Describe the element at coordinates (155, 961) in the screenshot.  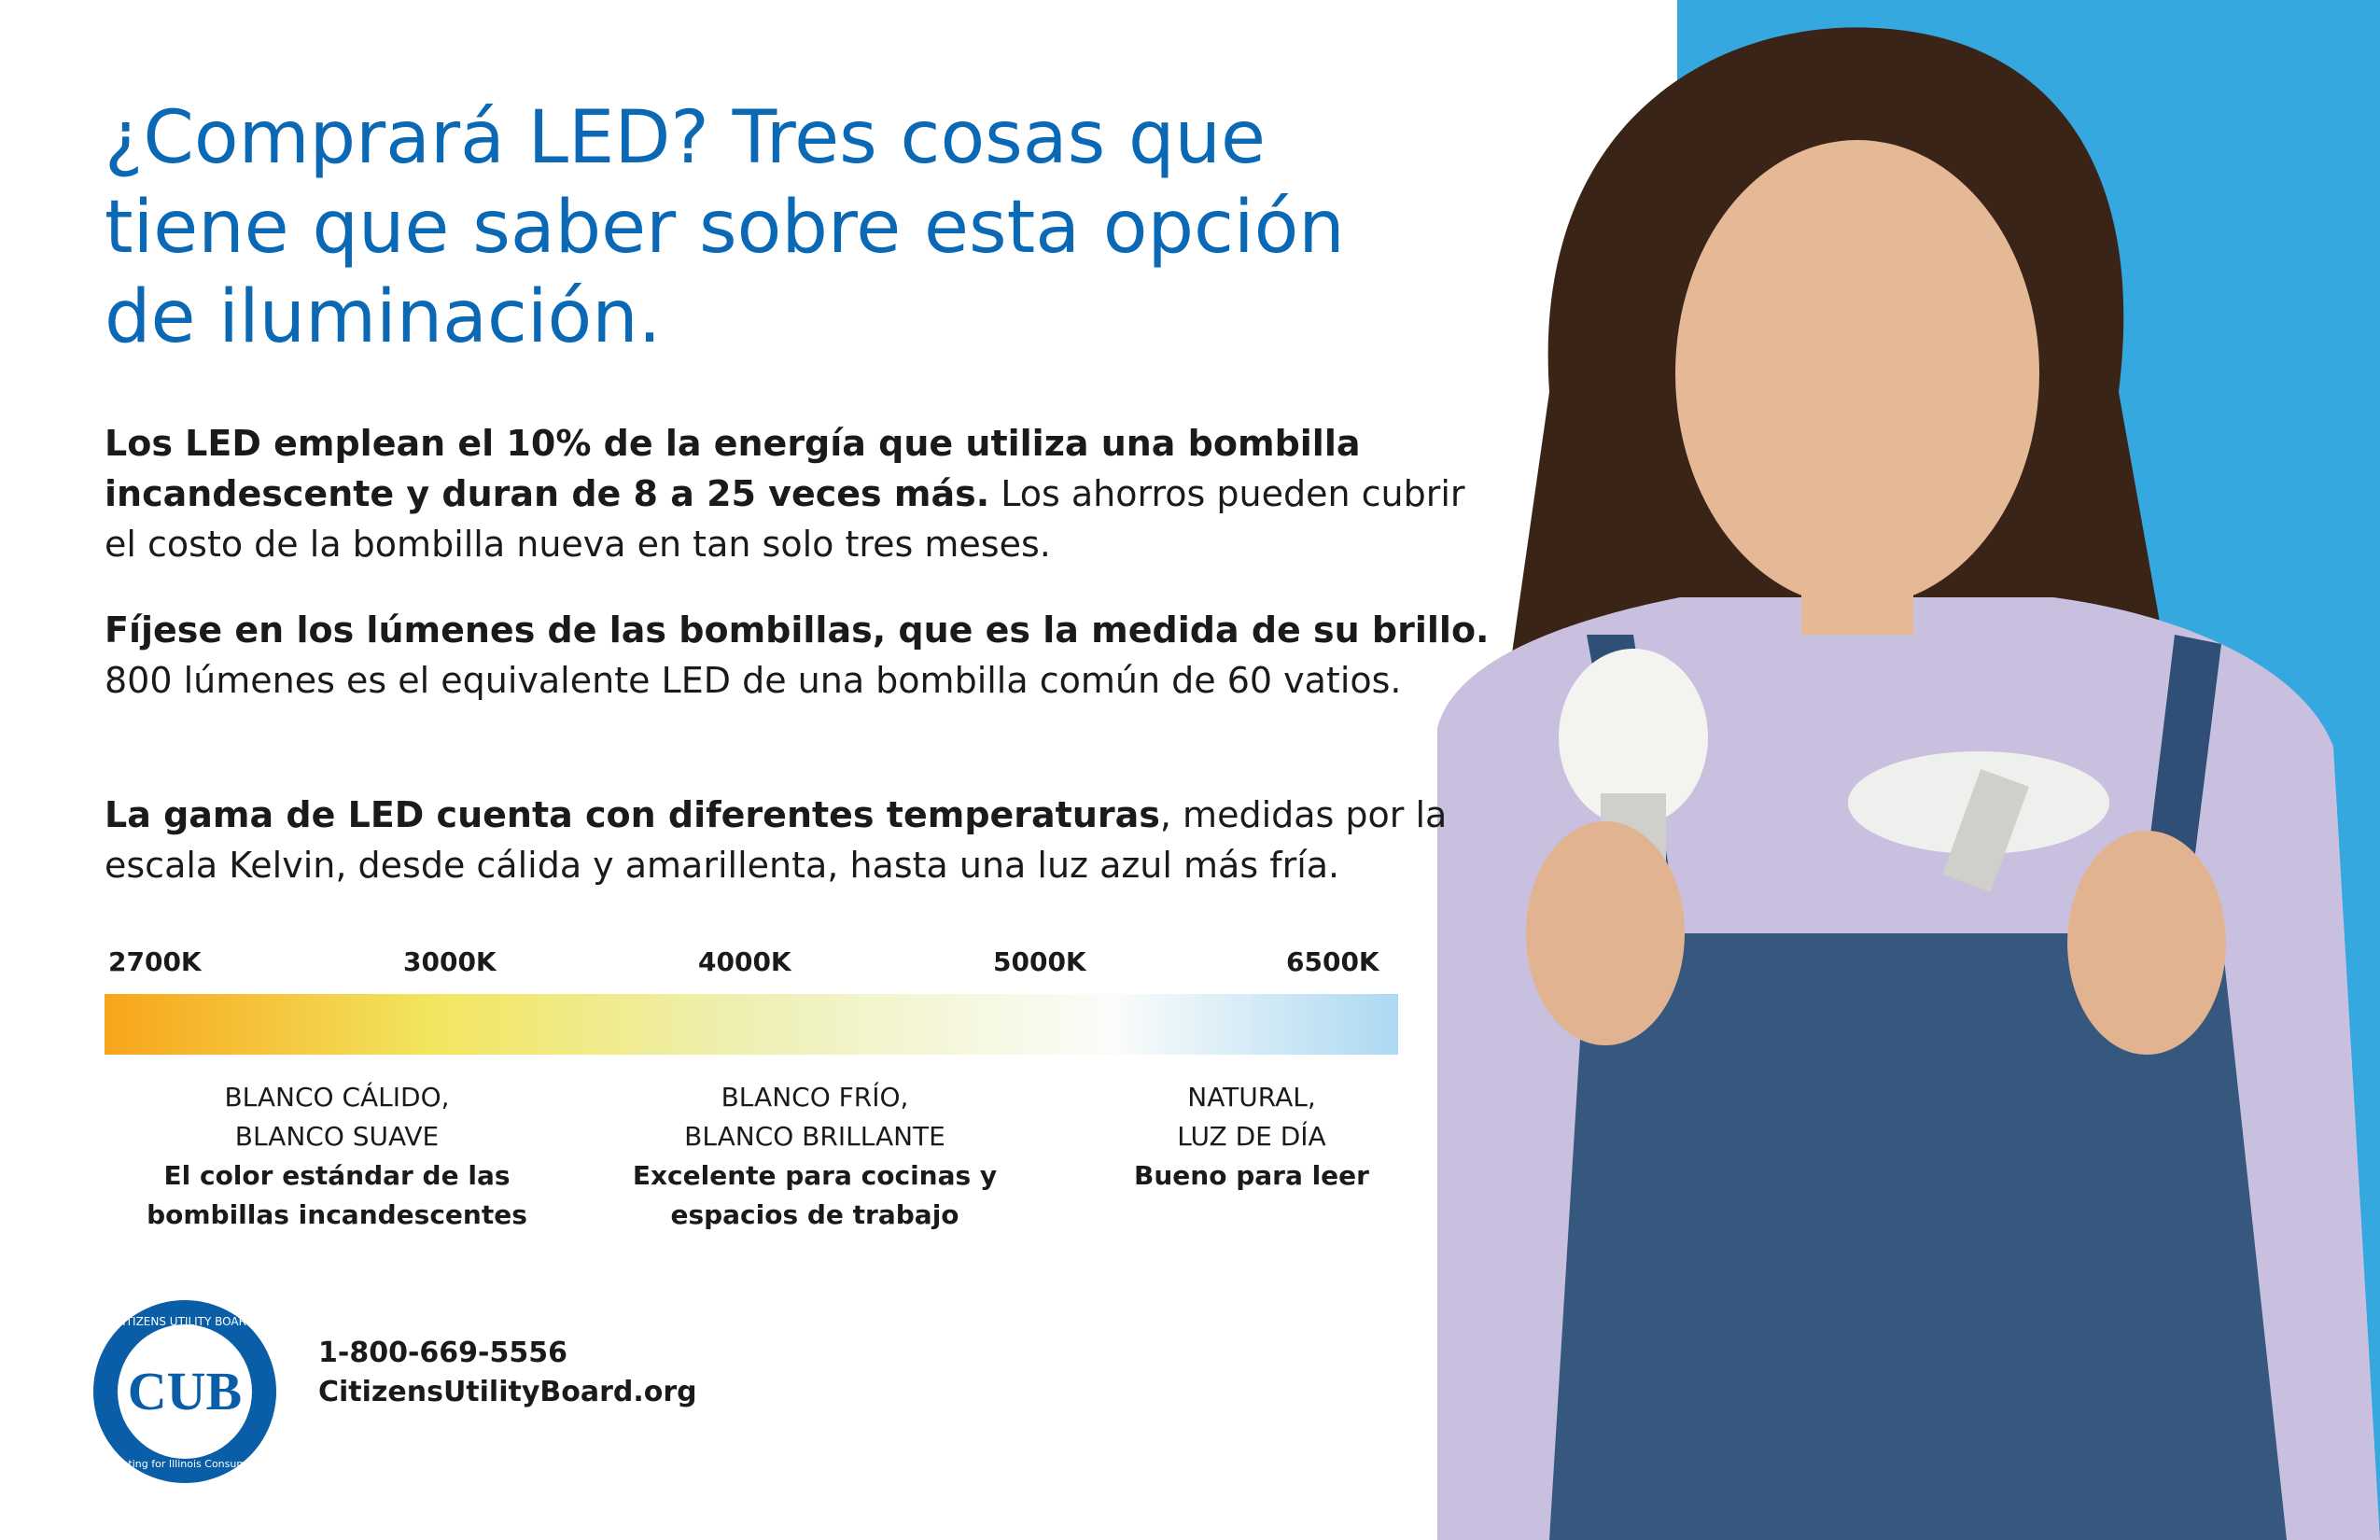
I see `kelvin-label: 2700K` at that location.